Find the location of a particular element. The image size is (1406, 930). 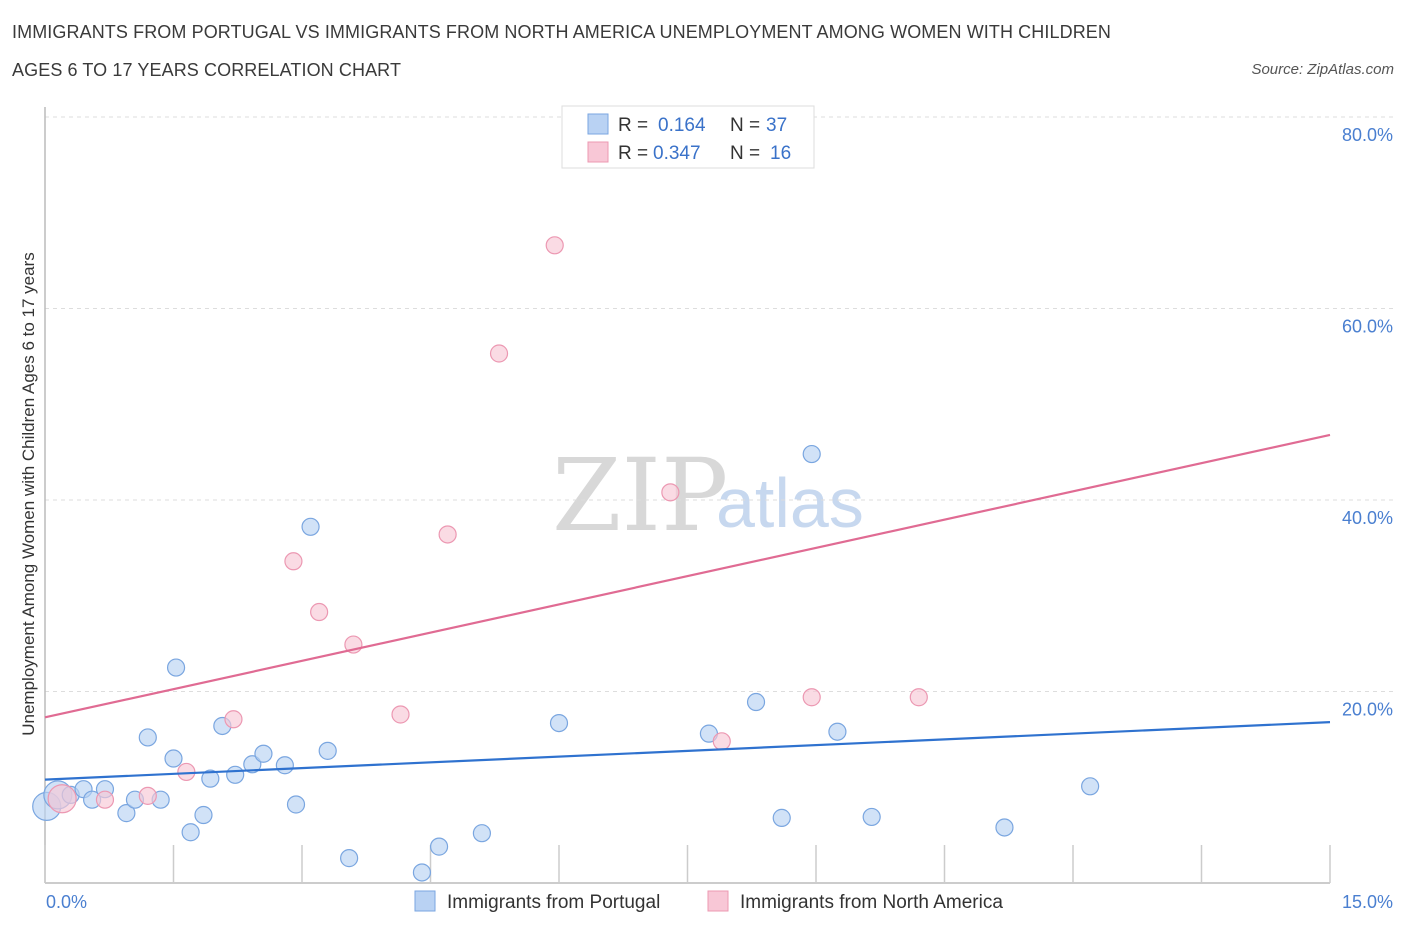

x-axis-tick-labels: 0.0% 15.0% is located at coordinates (719, 902).